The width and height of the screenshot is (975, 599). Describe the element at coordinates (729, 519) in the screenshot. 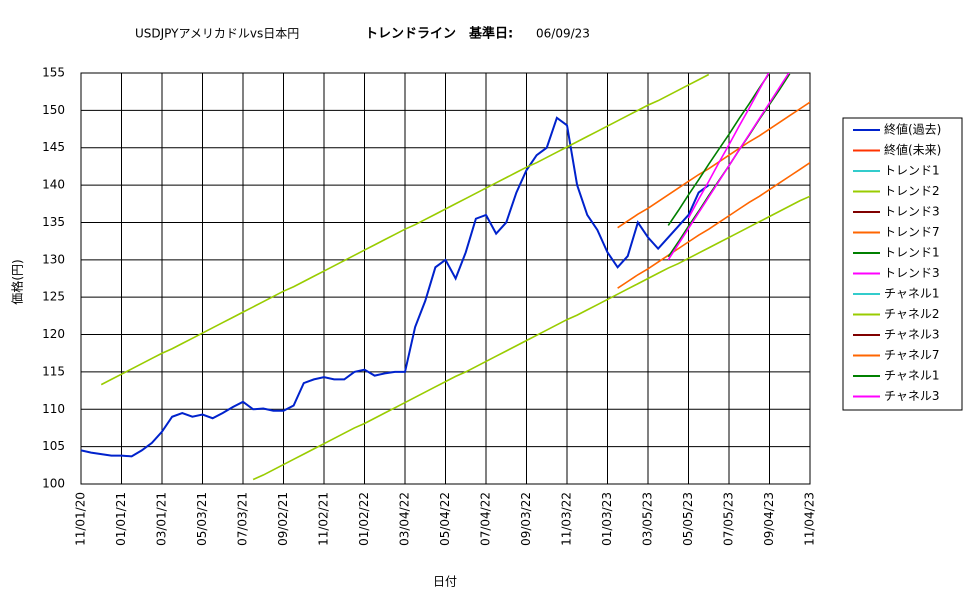

I see `x-tick-label: 07/05/23` at that location.